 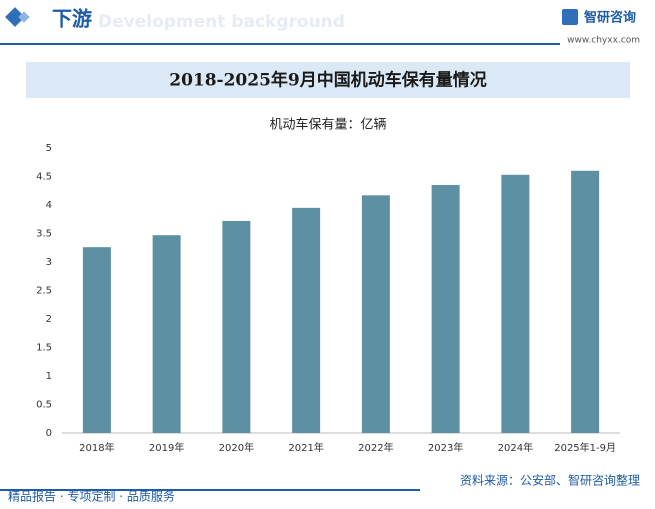 I want to click on logo-url: www.chyxx.com, so click(x=603, y=41).